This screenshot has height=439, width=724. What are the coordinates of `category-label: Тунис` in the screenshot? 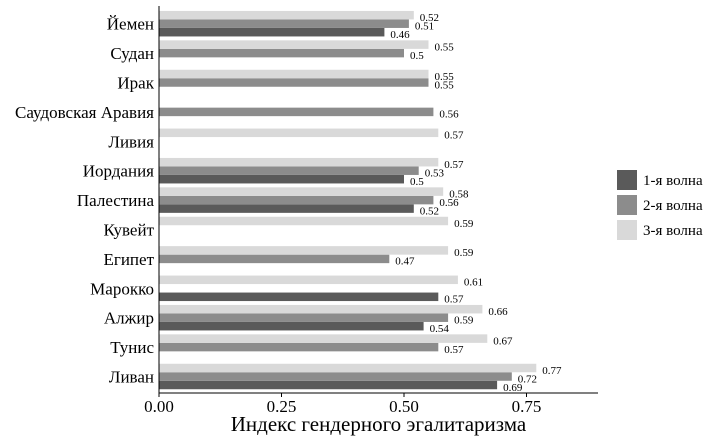 It's located at (132, 347).